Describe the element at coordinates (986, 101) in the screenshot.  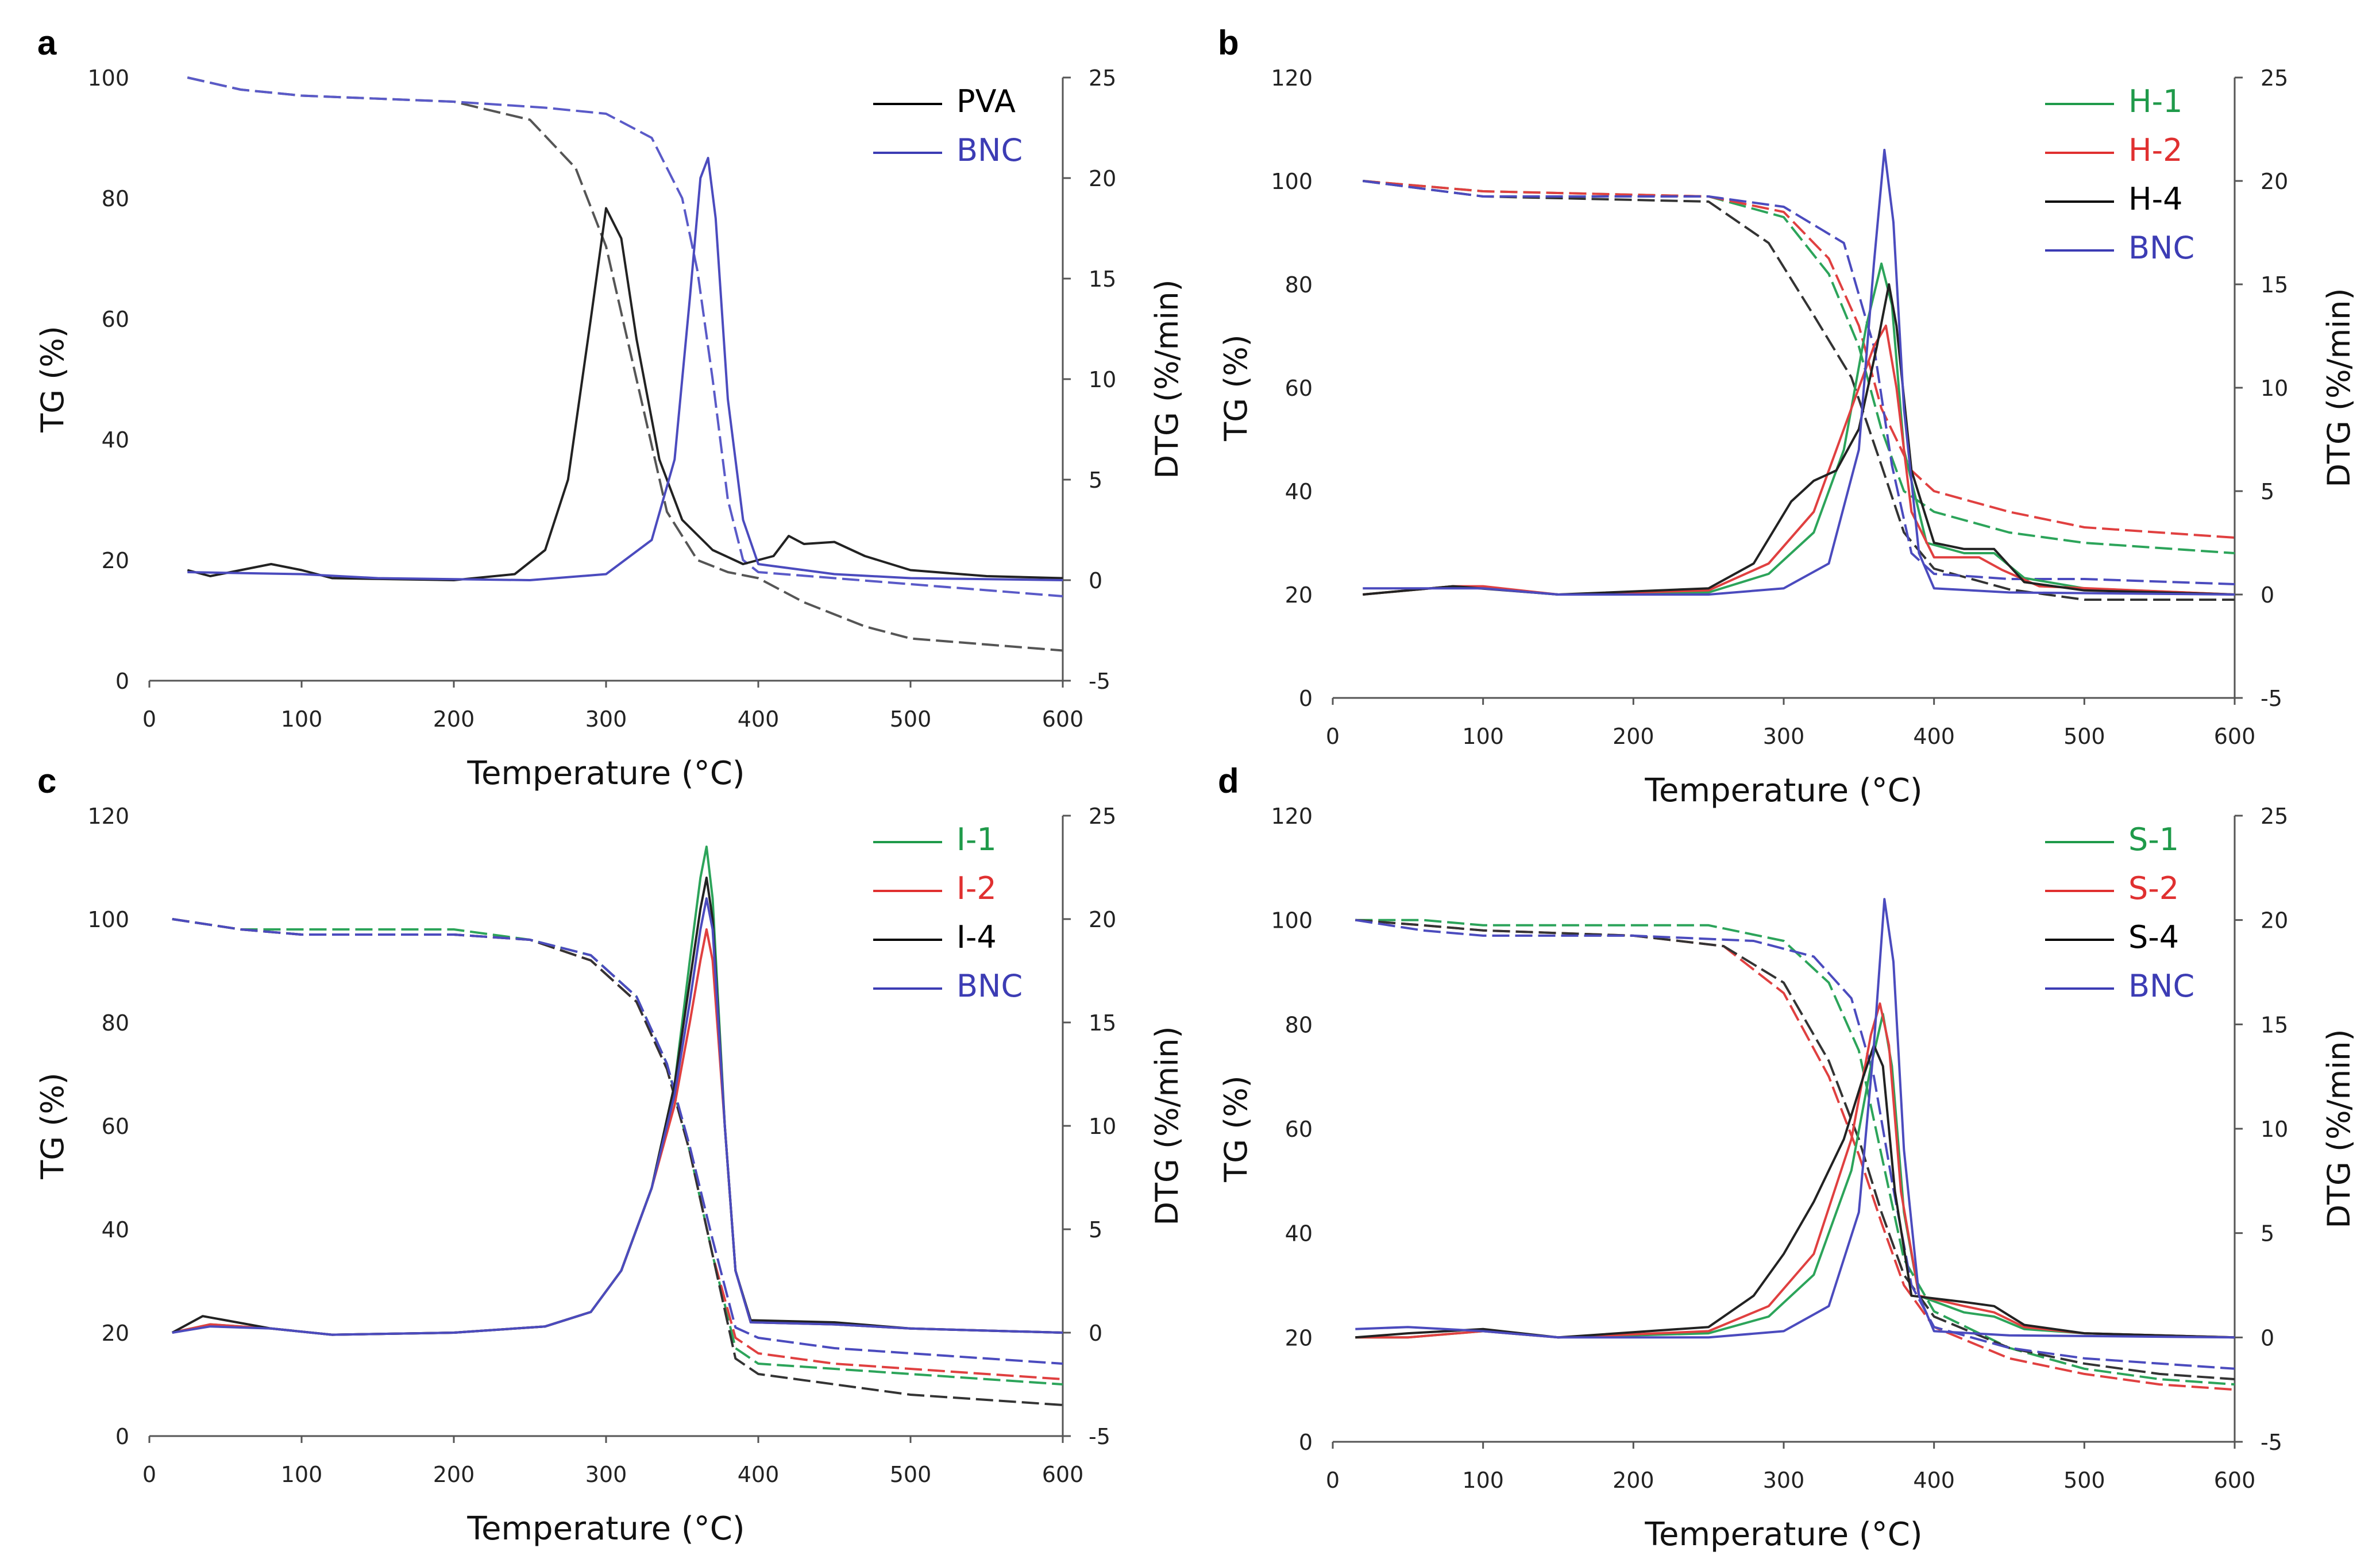
I see `legend-label: PVA` at that location.